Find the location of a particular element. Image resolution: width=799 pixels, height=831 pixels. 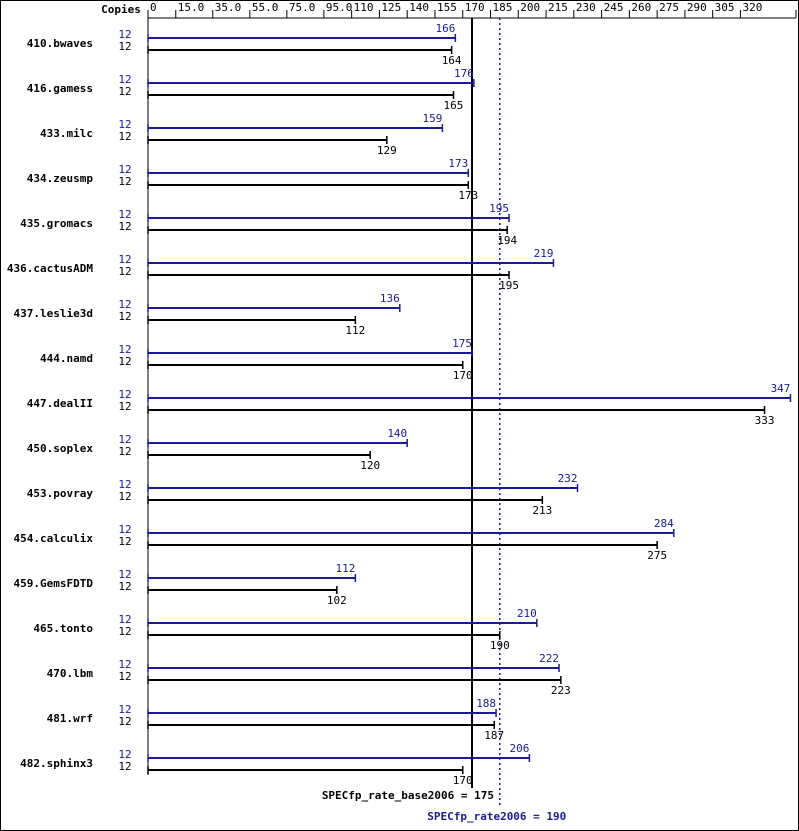

benchmark-name: 437.leslie3d is located at coordinates (53, 313).